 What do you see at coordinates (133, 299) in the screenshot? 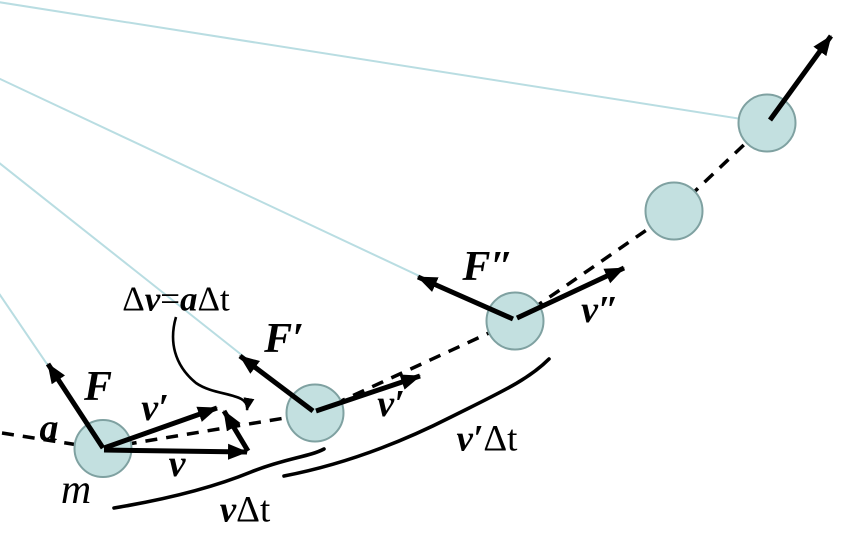
I see `equation-delta-1: Δ` at bounding box center [133, 299].